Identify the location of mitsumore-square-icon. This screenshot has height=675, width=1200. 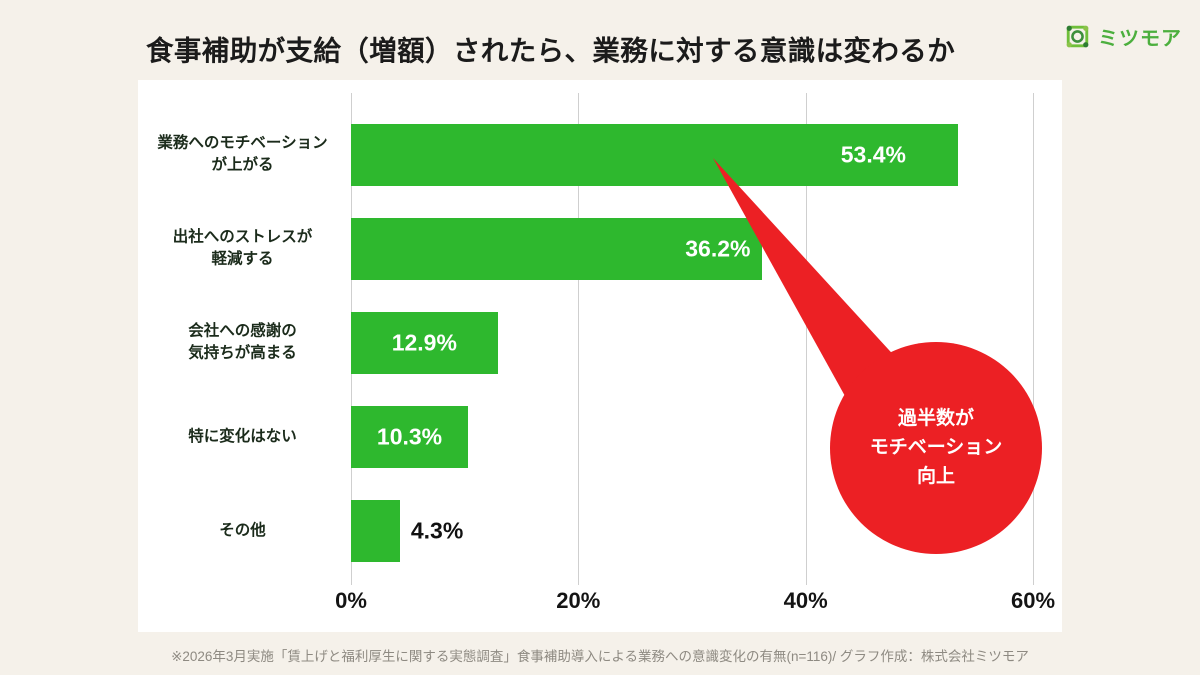
(1077, 36).